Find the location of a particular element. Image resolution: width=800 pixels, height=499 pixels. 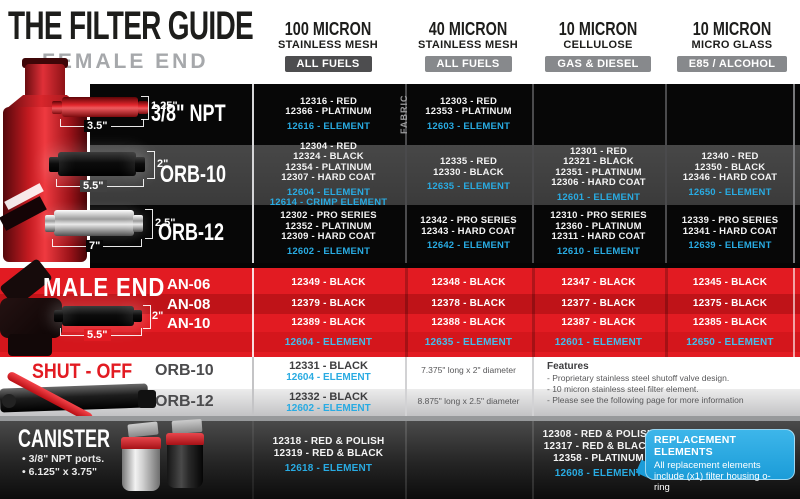

part-number: 12310 - PRO SERIES is located at coordinates (598, 215).